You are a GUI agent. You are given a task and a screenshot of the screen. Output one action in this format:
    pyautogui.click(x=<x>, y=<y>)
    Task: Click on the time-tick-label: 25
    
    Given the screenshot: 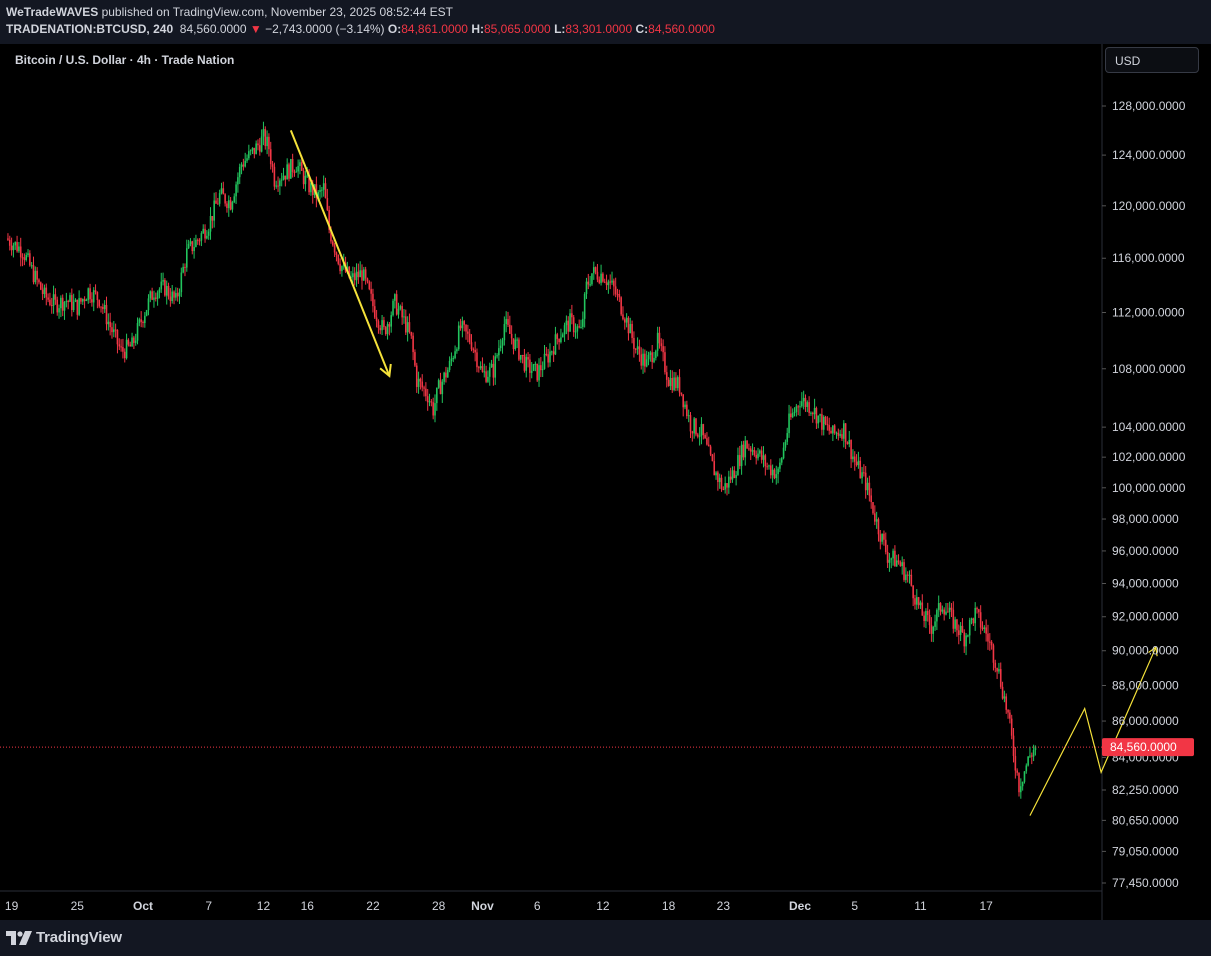 What is the action you would take?
    pyautogui.click(x=78, y=906)
    